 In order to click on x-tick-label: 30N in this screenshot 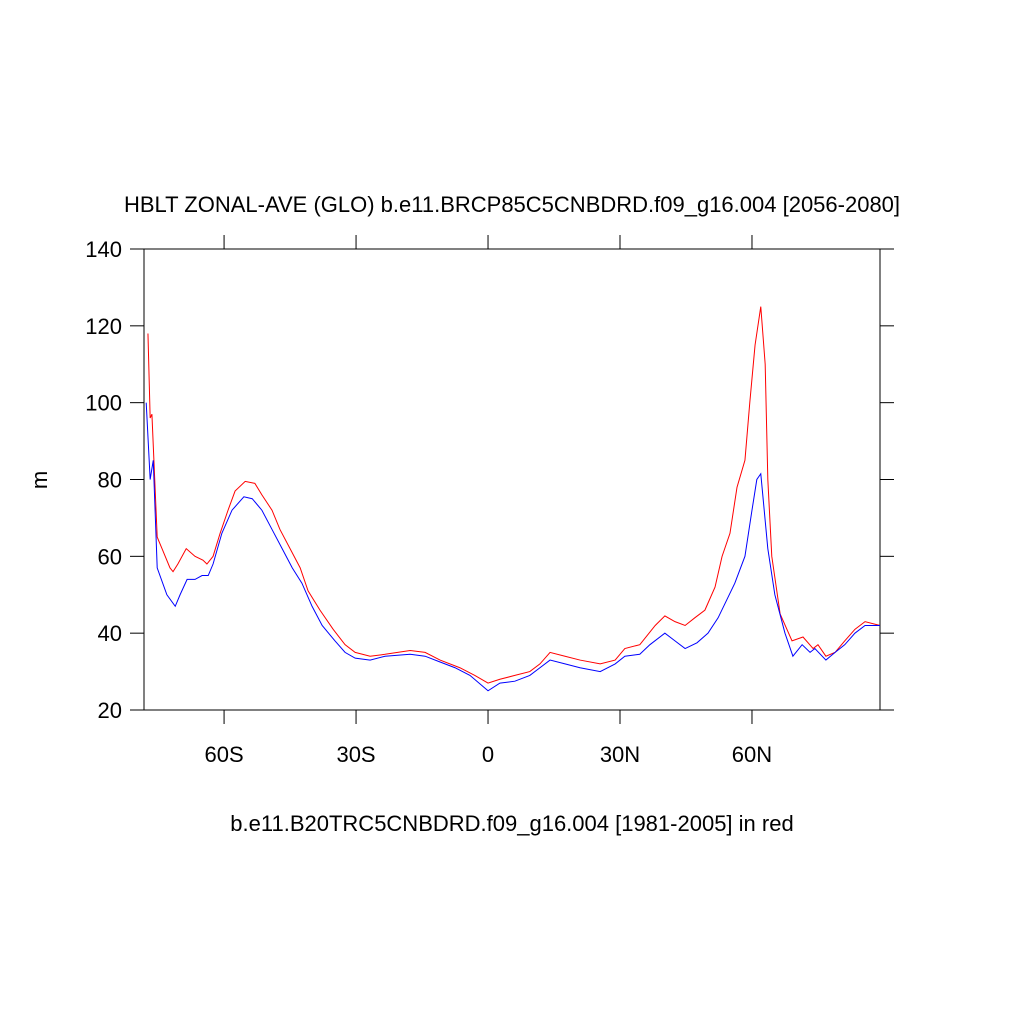, I will do `click(620, 754)`.